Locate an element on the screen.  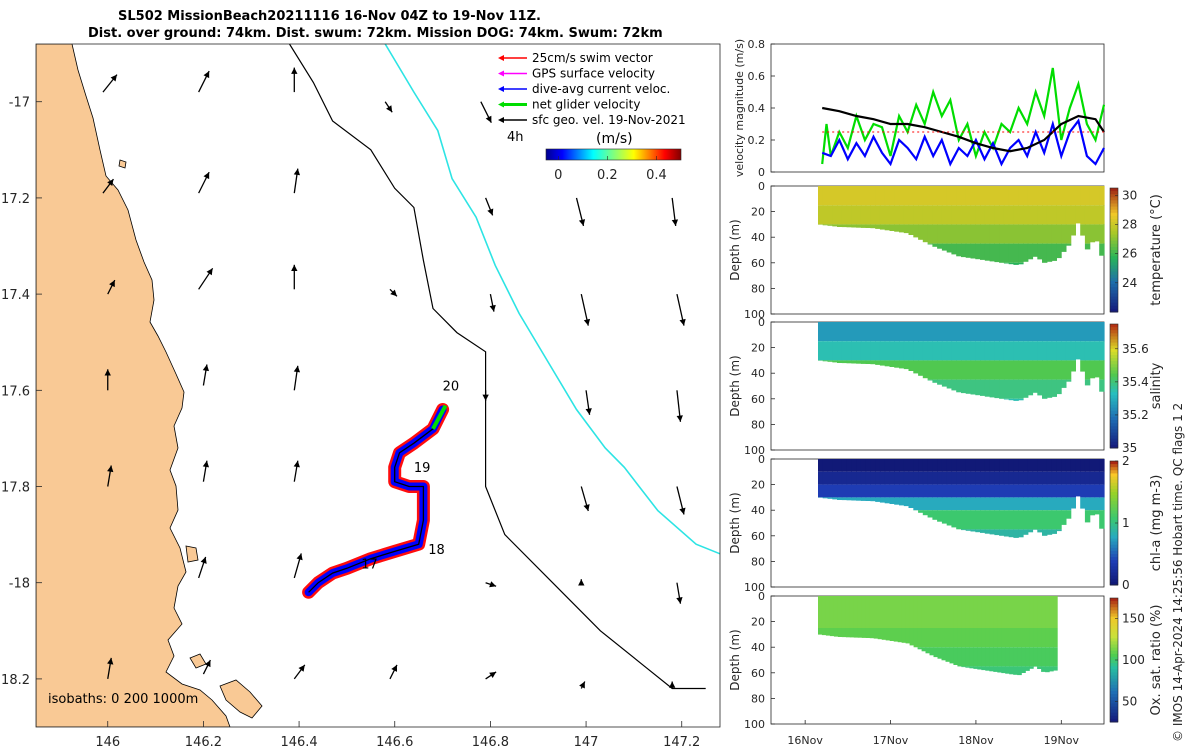
time-tick-label: 18Nov is located at coordinates (976, 740).